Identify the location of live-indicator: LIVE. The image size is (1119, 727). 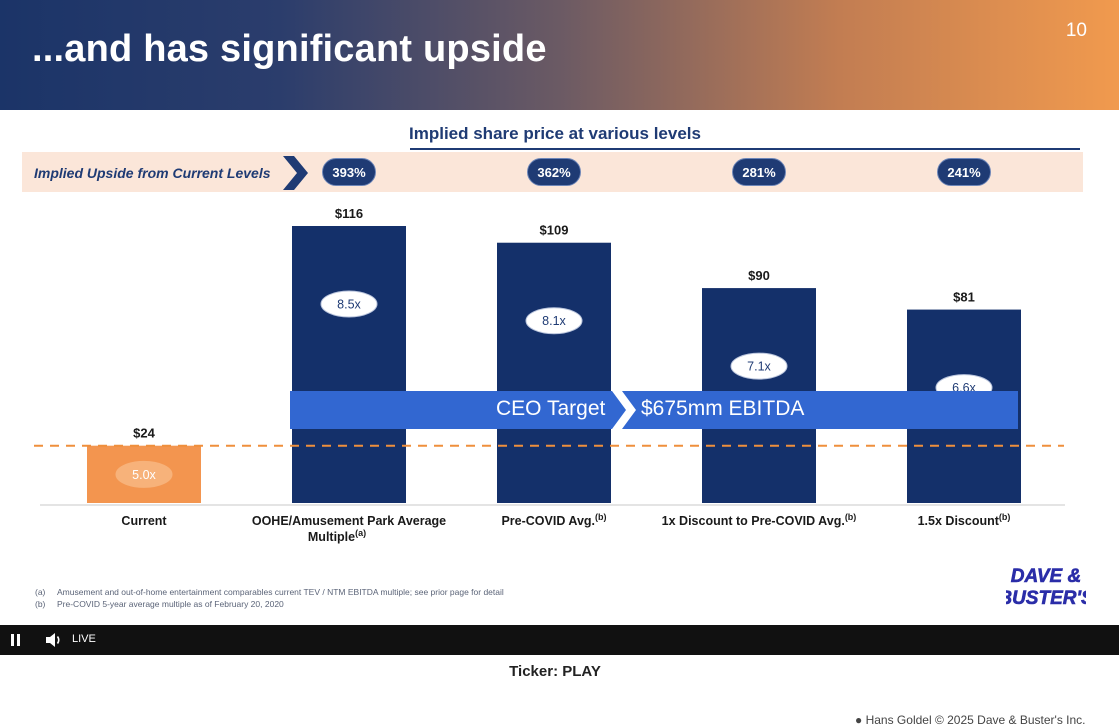
(84, 639).